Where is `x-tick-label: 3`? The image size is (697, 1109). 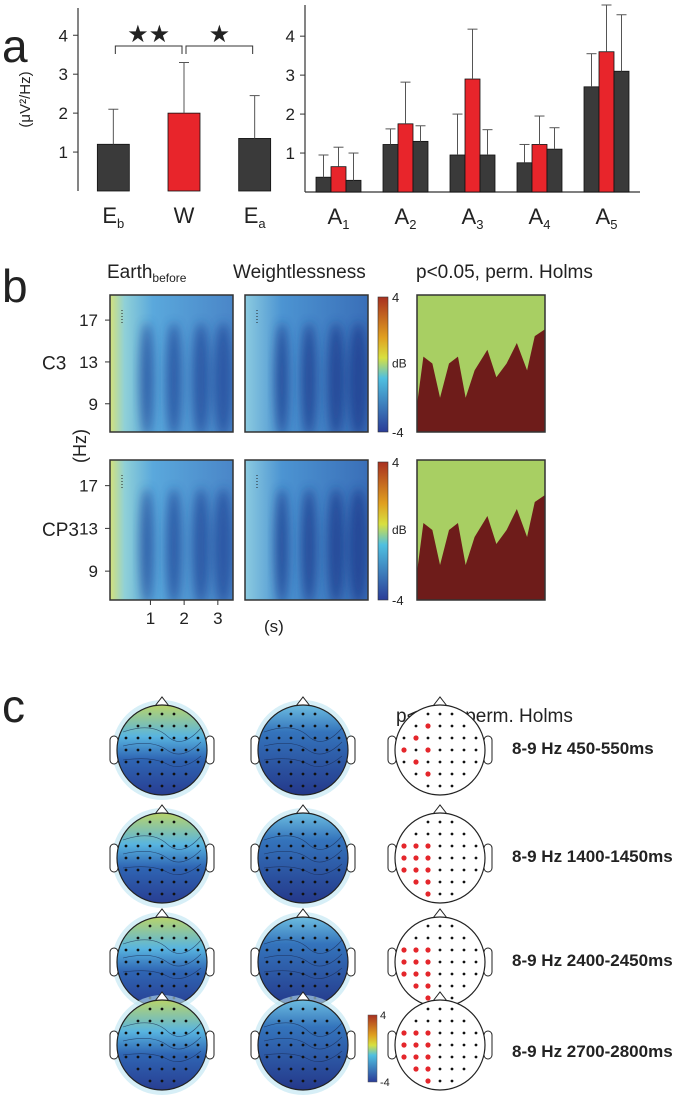
x-tick-label: 3 is located at coordinates (217, 618).